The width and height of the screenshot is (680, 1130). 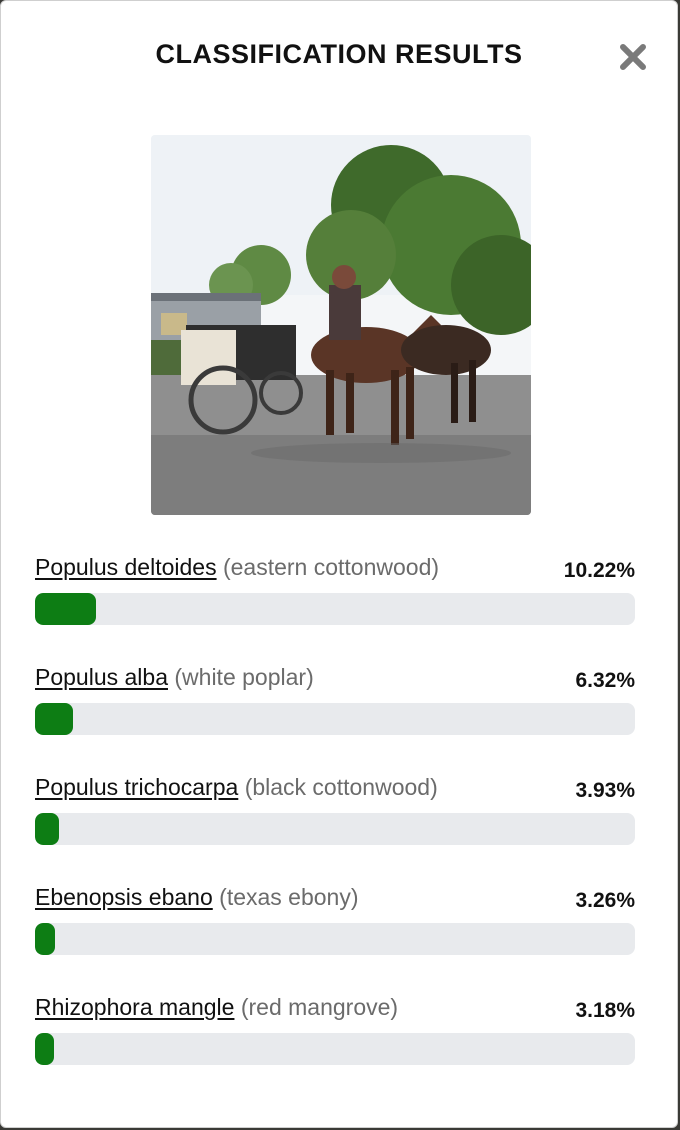 I want to click on common-name: (eastern cottonwood), so click(x=331, y=567).